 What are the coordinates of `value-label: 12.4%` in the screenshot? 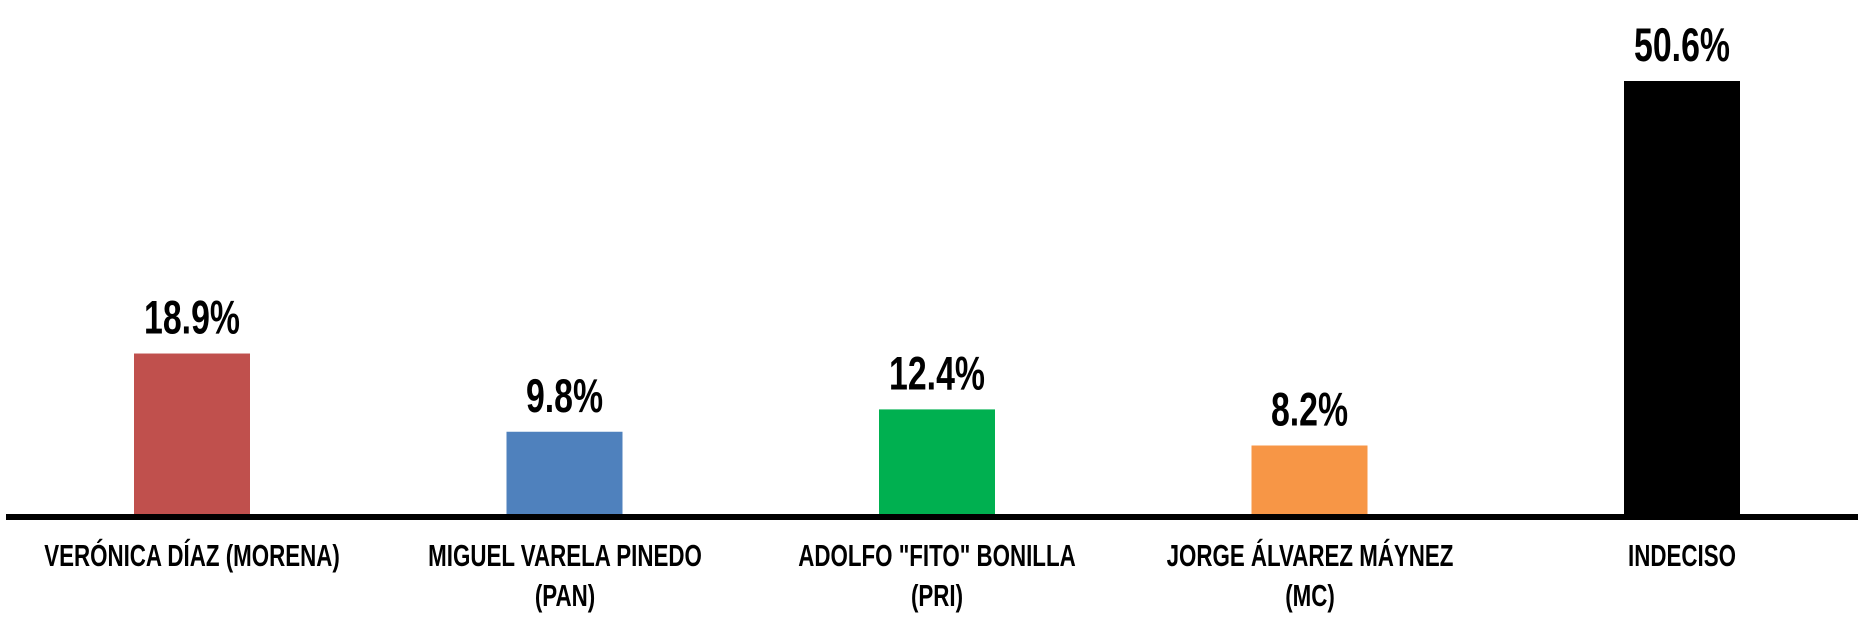 It's located at (937, 373).